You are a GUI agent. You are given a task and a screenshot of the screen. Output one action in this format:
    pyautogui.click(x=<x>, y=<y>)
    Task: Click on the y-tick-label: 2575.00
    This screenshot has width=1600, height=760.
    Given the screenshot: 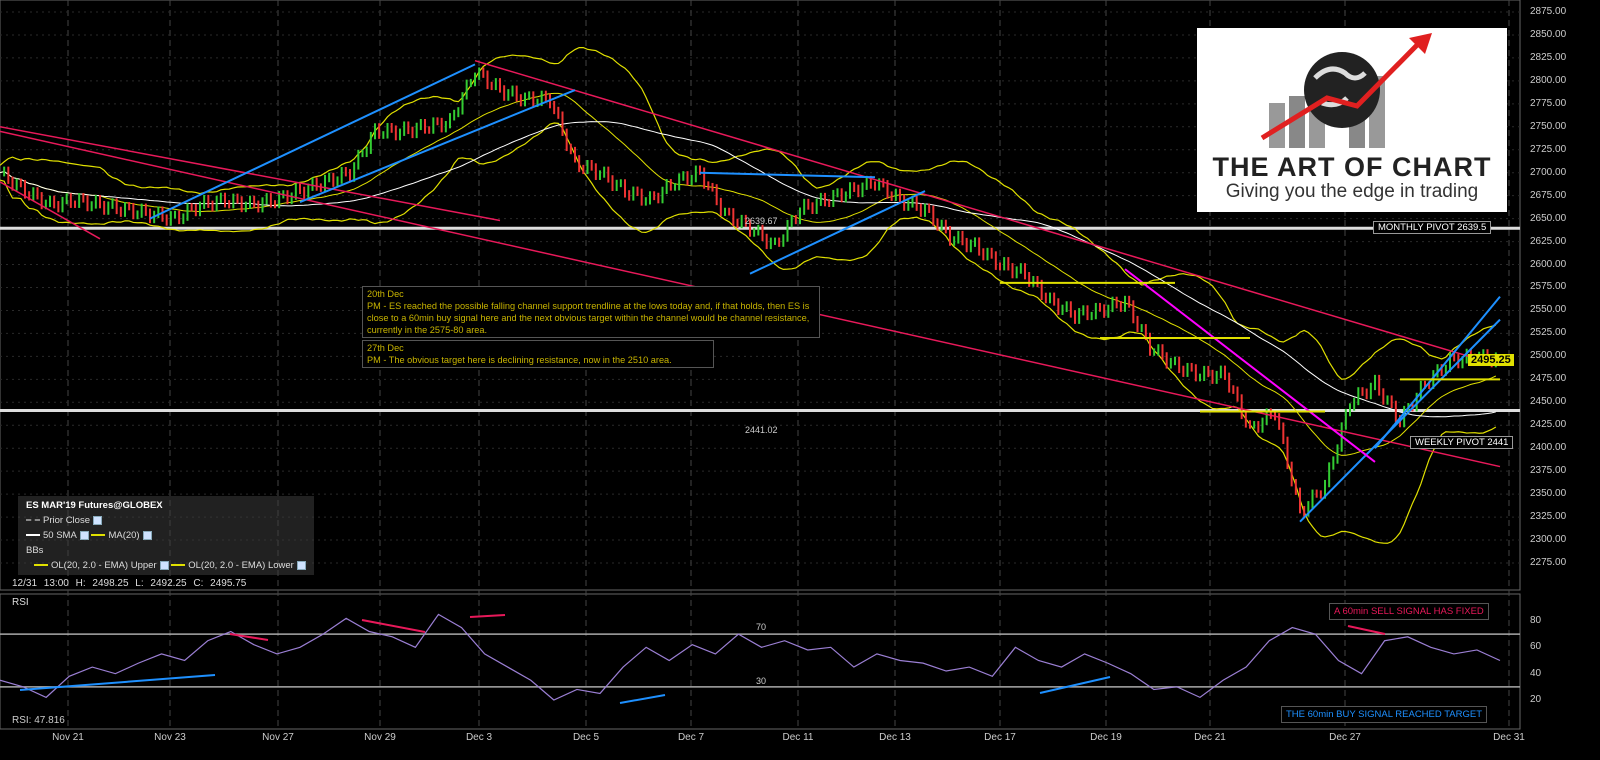 What is the action you would take?
    pyautogui.click(x=1548, y=287)
    